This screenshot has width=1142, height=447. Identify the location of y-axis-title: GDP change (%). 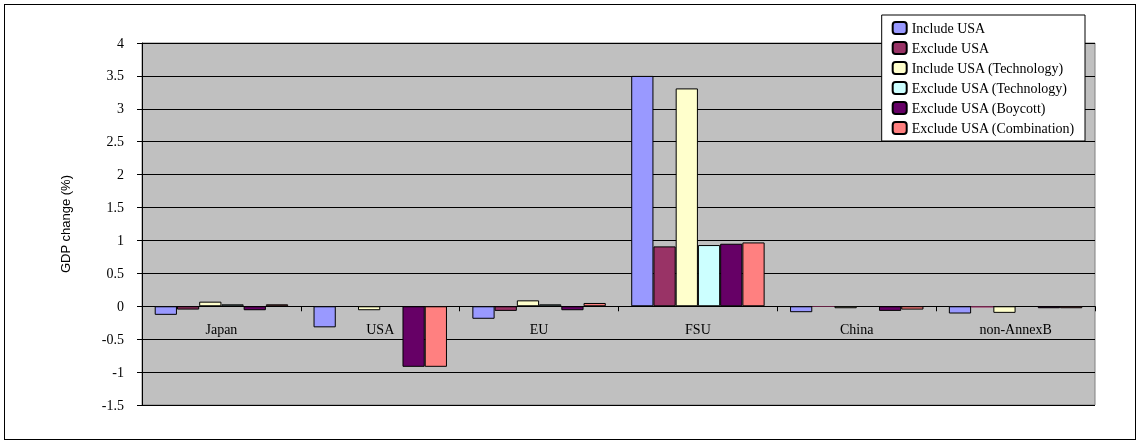
(65, 224).